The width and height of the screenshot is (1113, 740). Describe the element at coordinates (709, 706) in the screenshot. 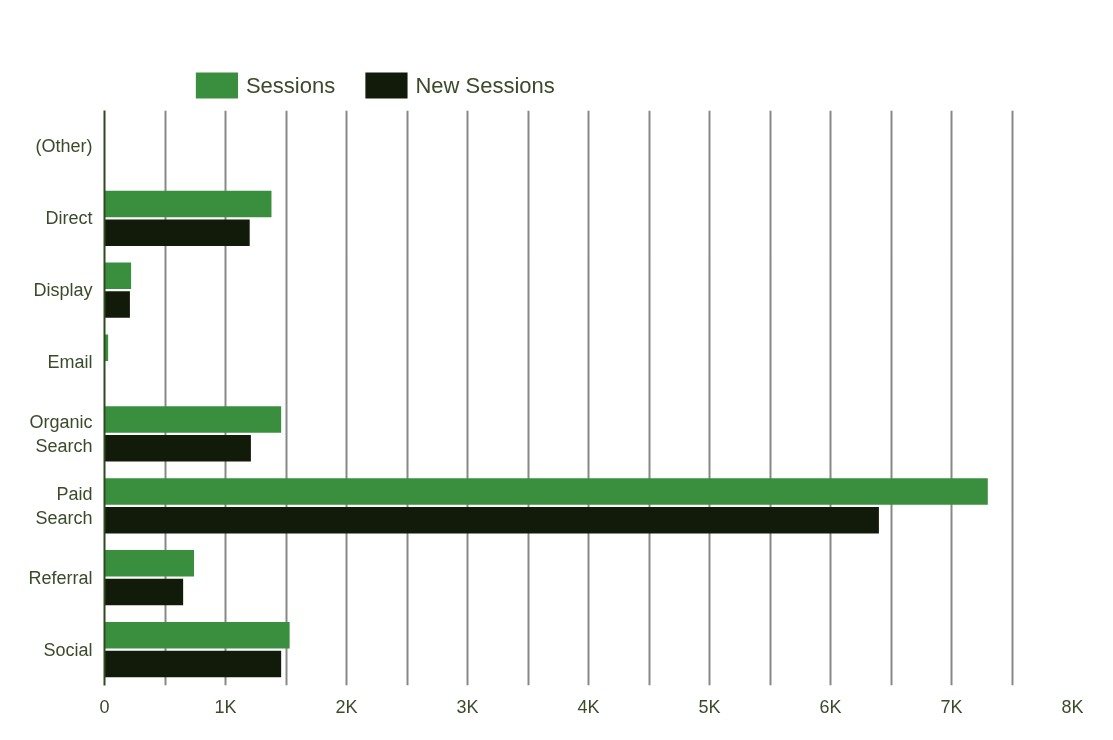

I see `x-tick-label: 5K` at that location.